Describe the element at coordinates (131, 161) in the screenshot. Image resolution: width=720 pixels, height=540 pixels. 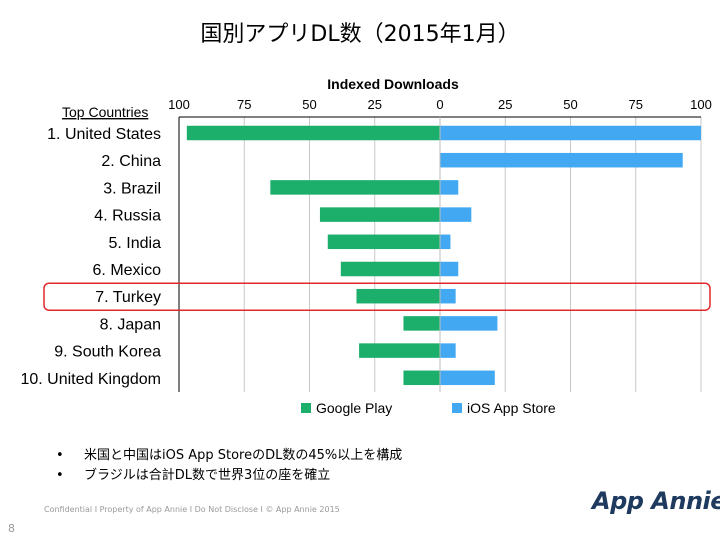
I see `category-label: 2. China` at that location.